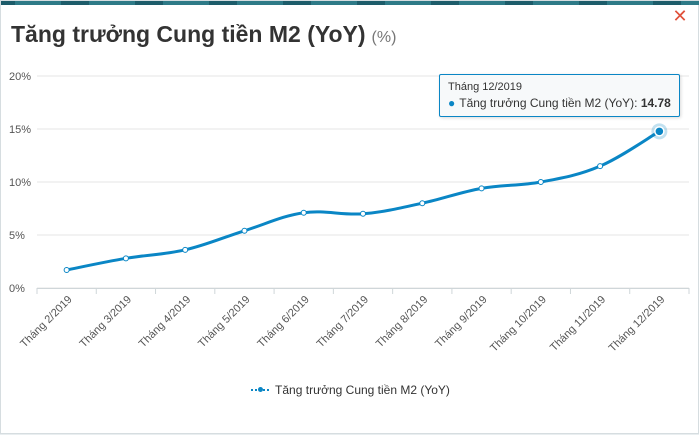 This screenshot has height=435, width=699. What do you see at coordinates (20, 130) in the screenshot?
I see `y-tick-label: 15%` at bounding box center [20, 130].